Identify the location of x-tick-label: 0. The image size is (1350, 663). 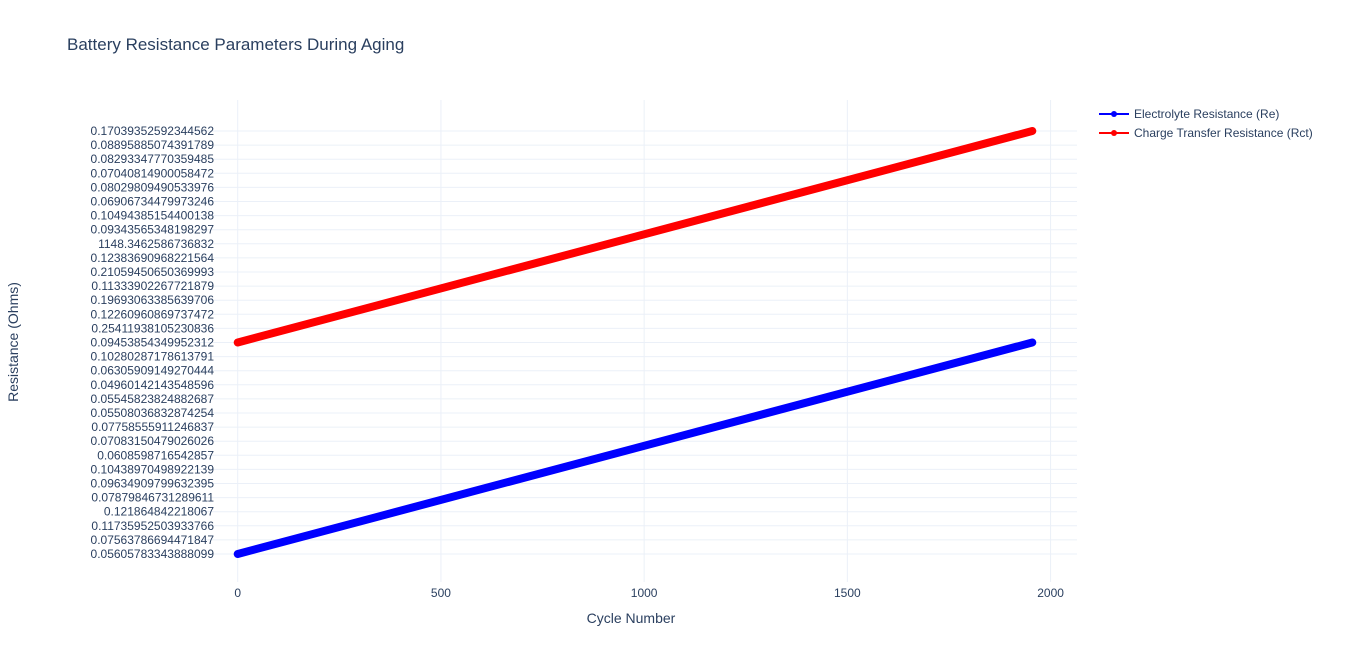
(237, 593).